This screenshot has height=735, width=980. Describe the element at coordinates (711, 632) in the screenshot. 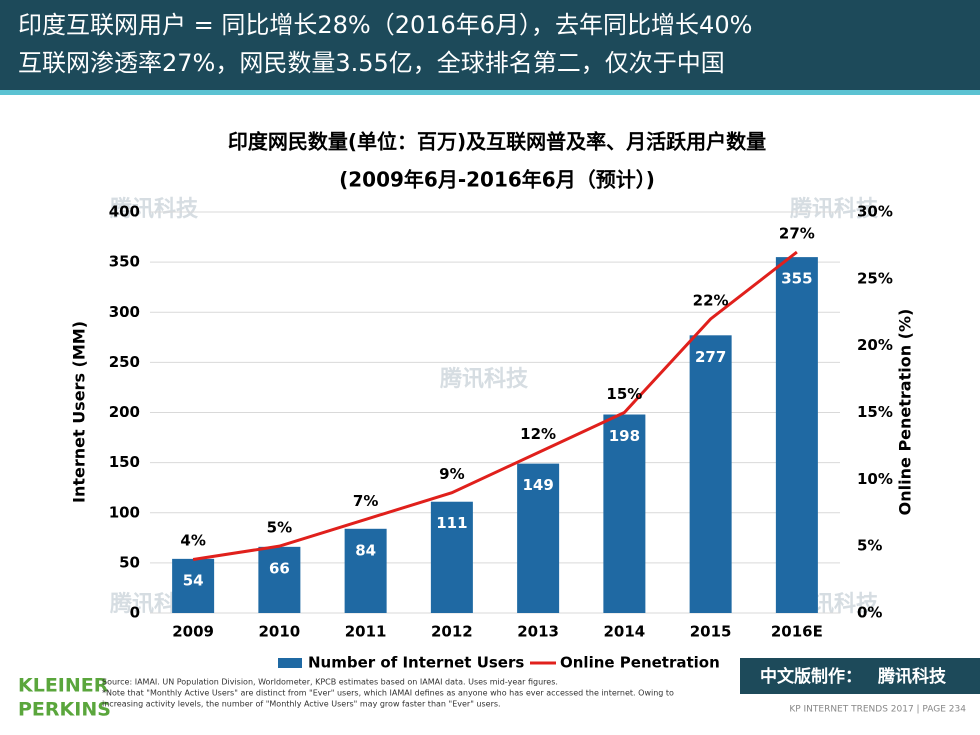

I see `x-tick-label: 2015` at that location.